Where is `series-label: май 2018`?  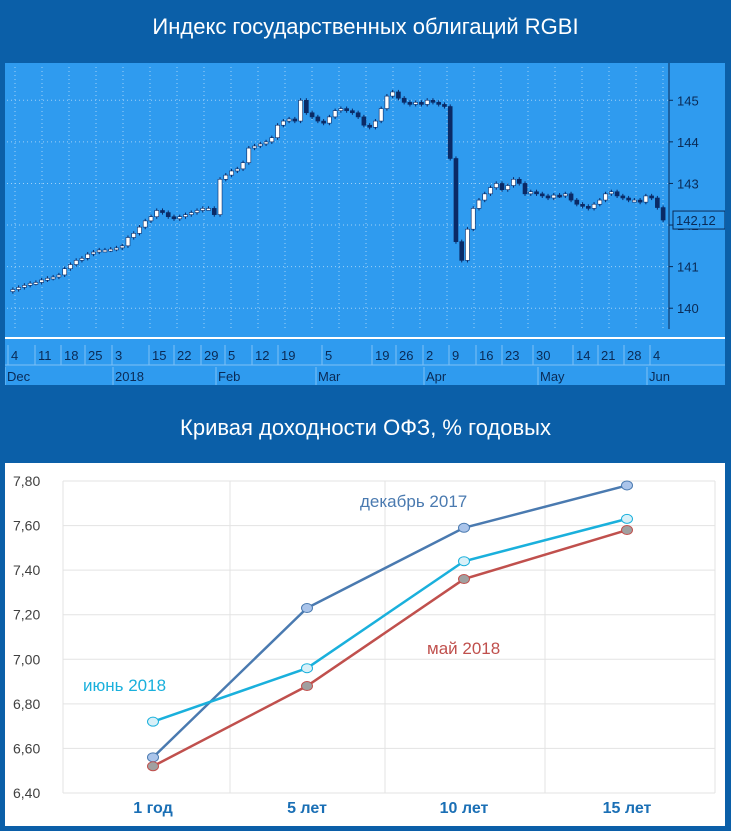
series-label: май 2018 is located at coordinates (463, 648).